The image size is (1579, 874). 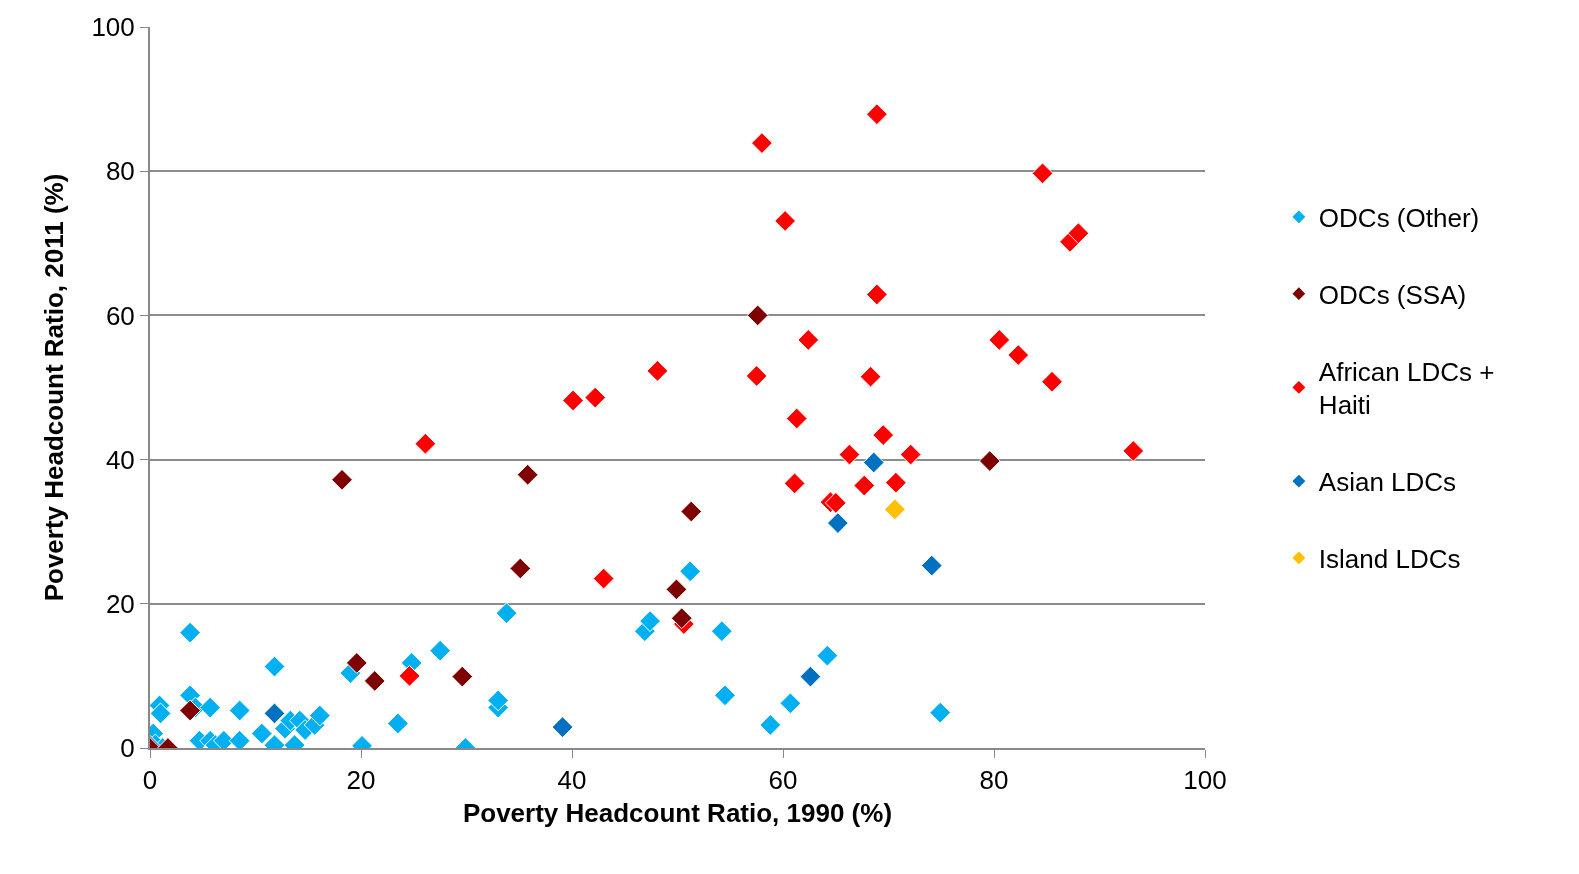 What do you see at coordinates (150, 780) in the screenshot?
I see `x-tick-label: 0` at bounding box center [150, 780].